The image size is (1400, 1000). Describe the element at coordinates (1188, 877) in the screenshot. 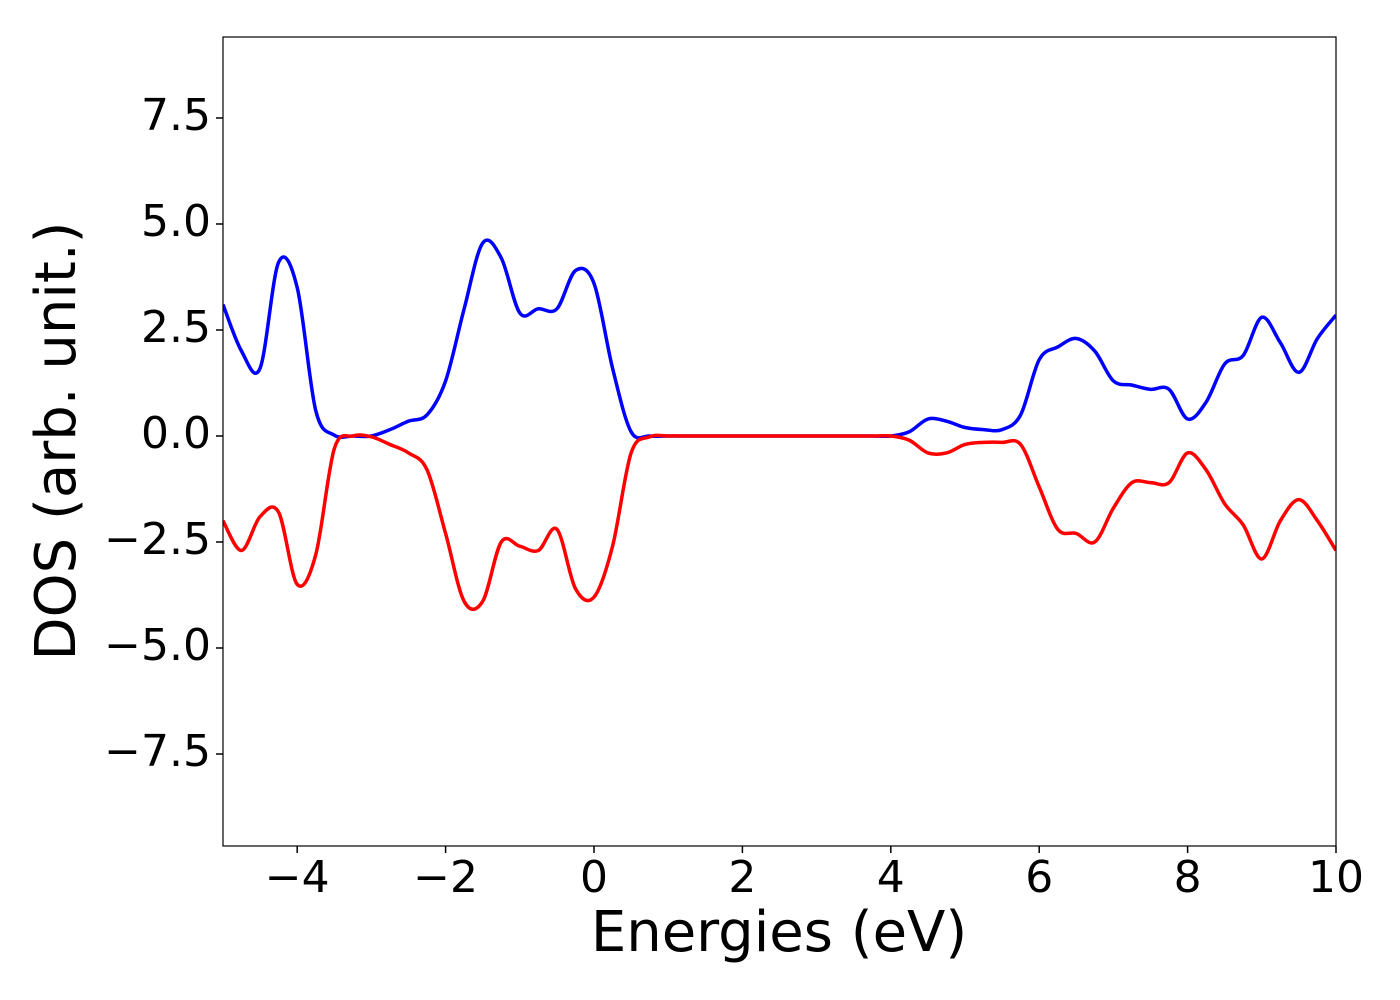

I see `x-tick-label: 8` at that location.